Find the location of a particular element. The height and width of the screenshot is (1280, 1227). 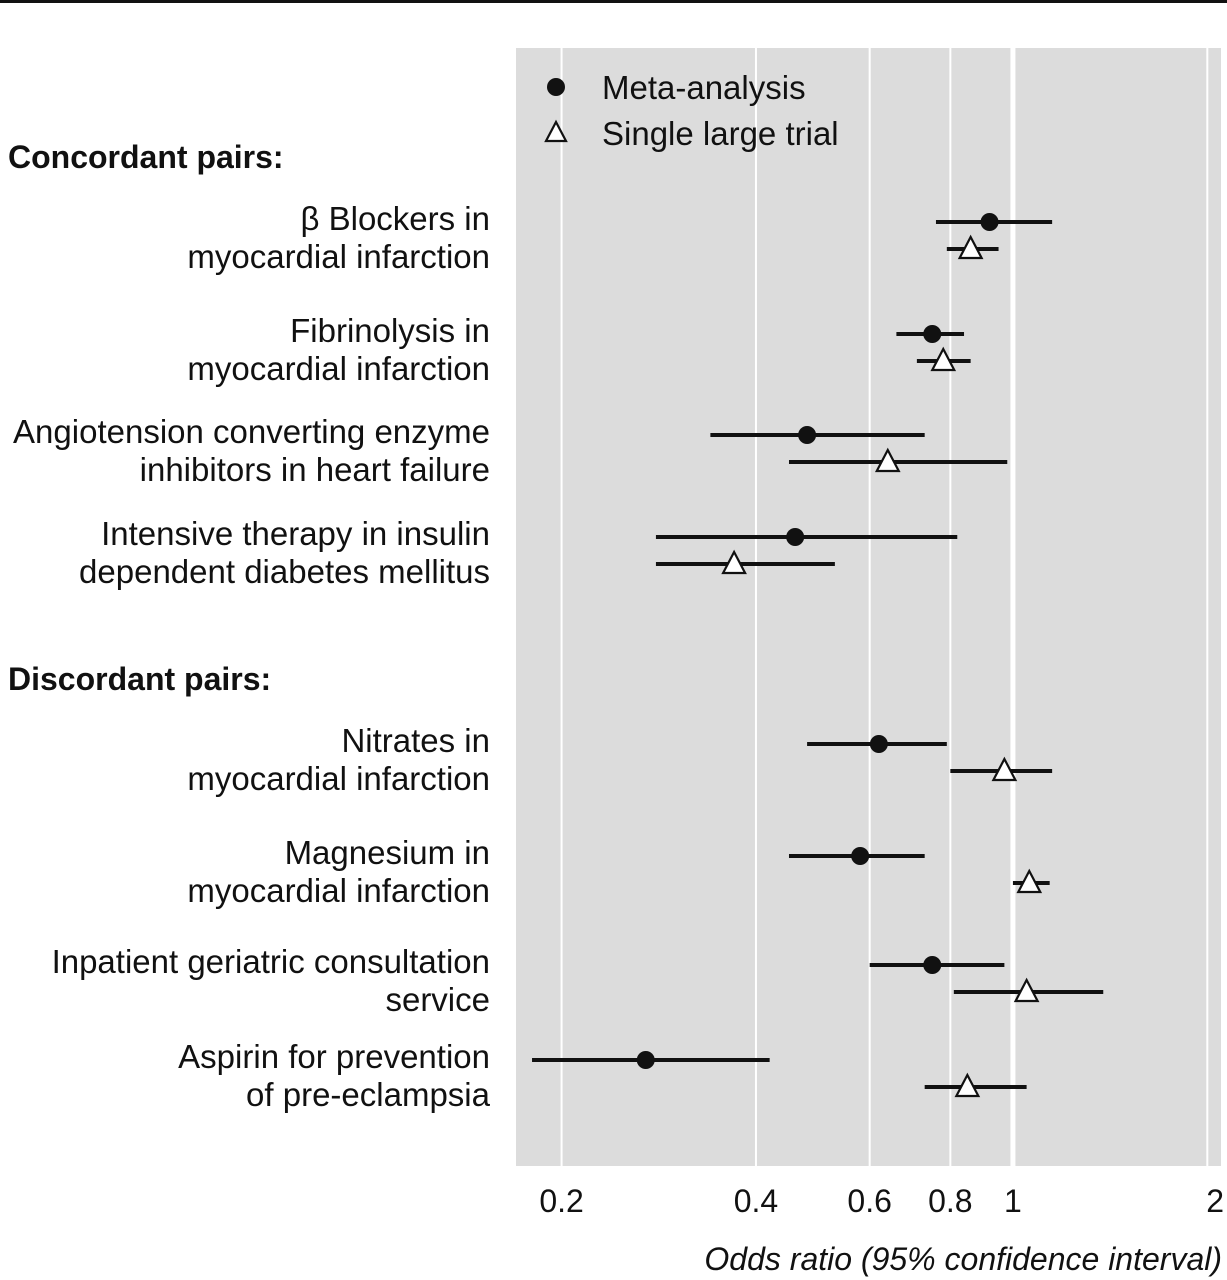

row-label-line: Angiotension converting enzyme is located at coordinates (251, 431).